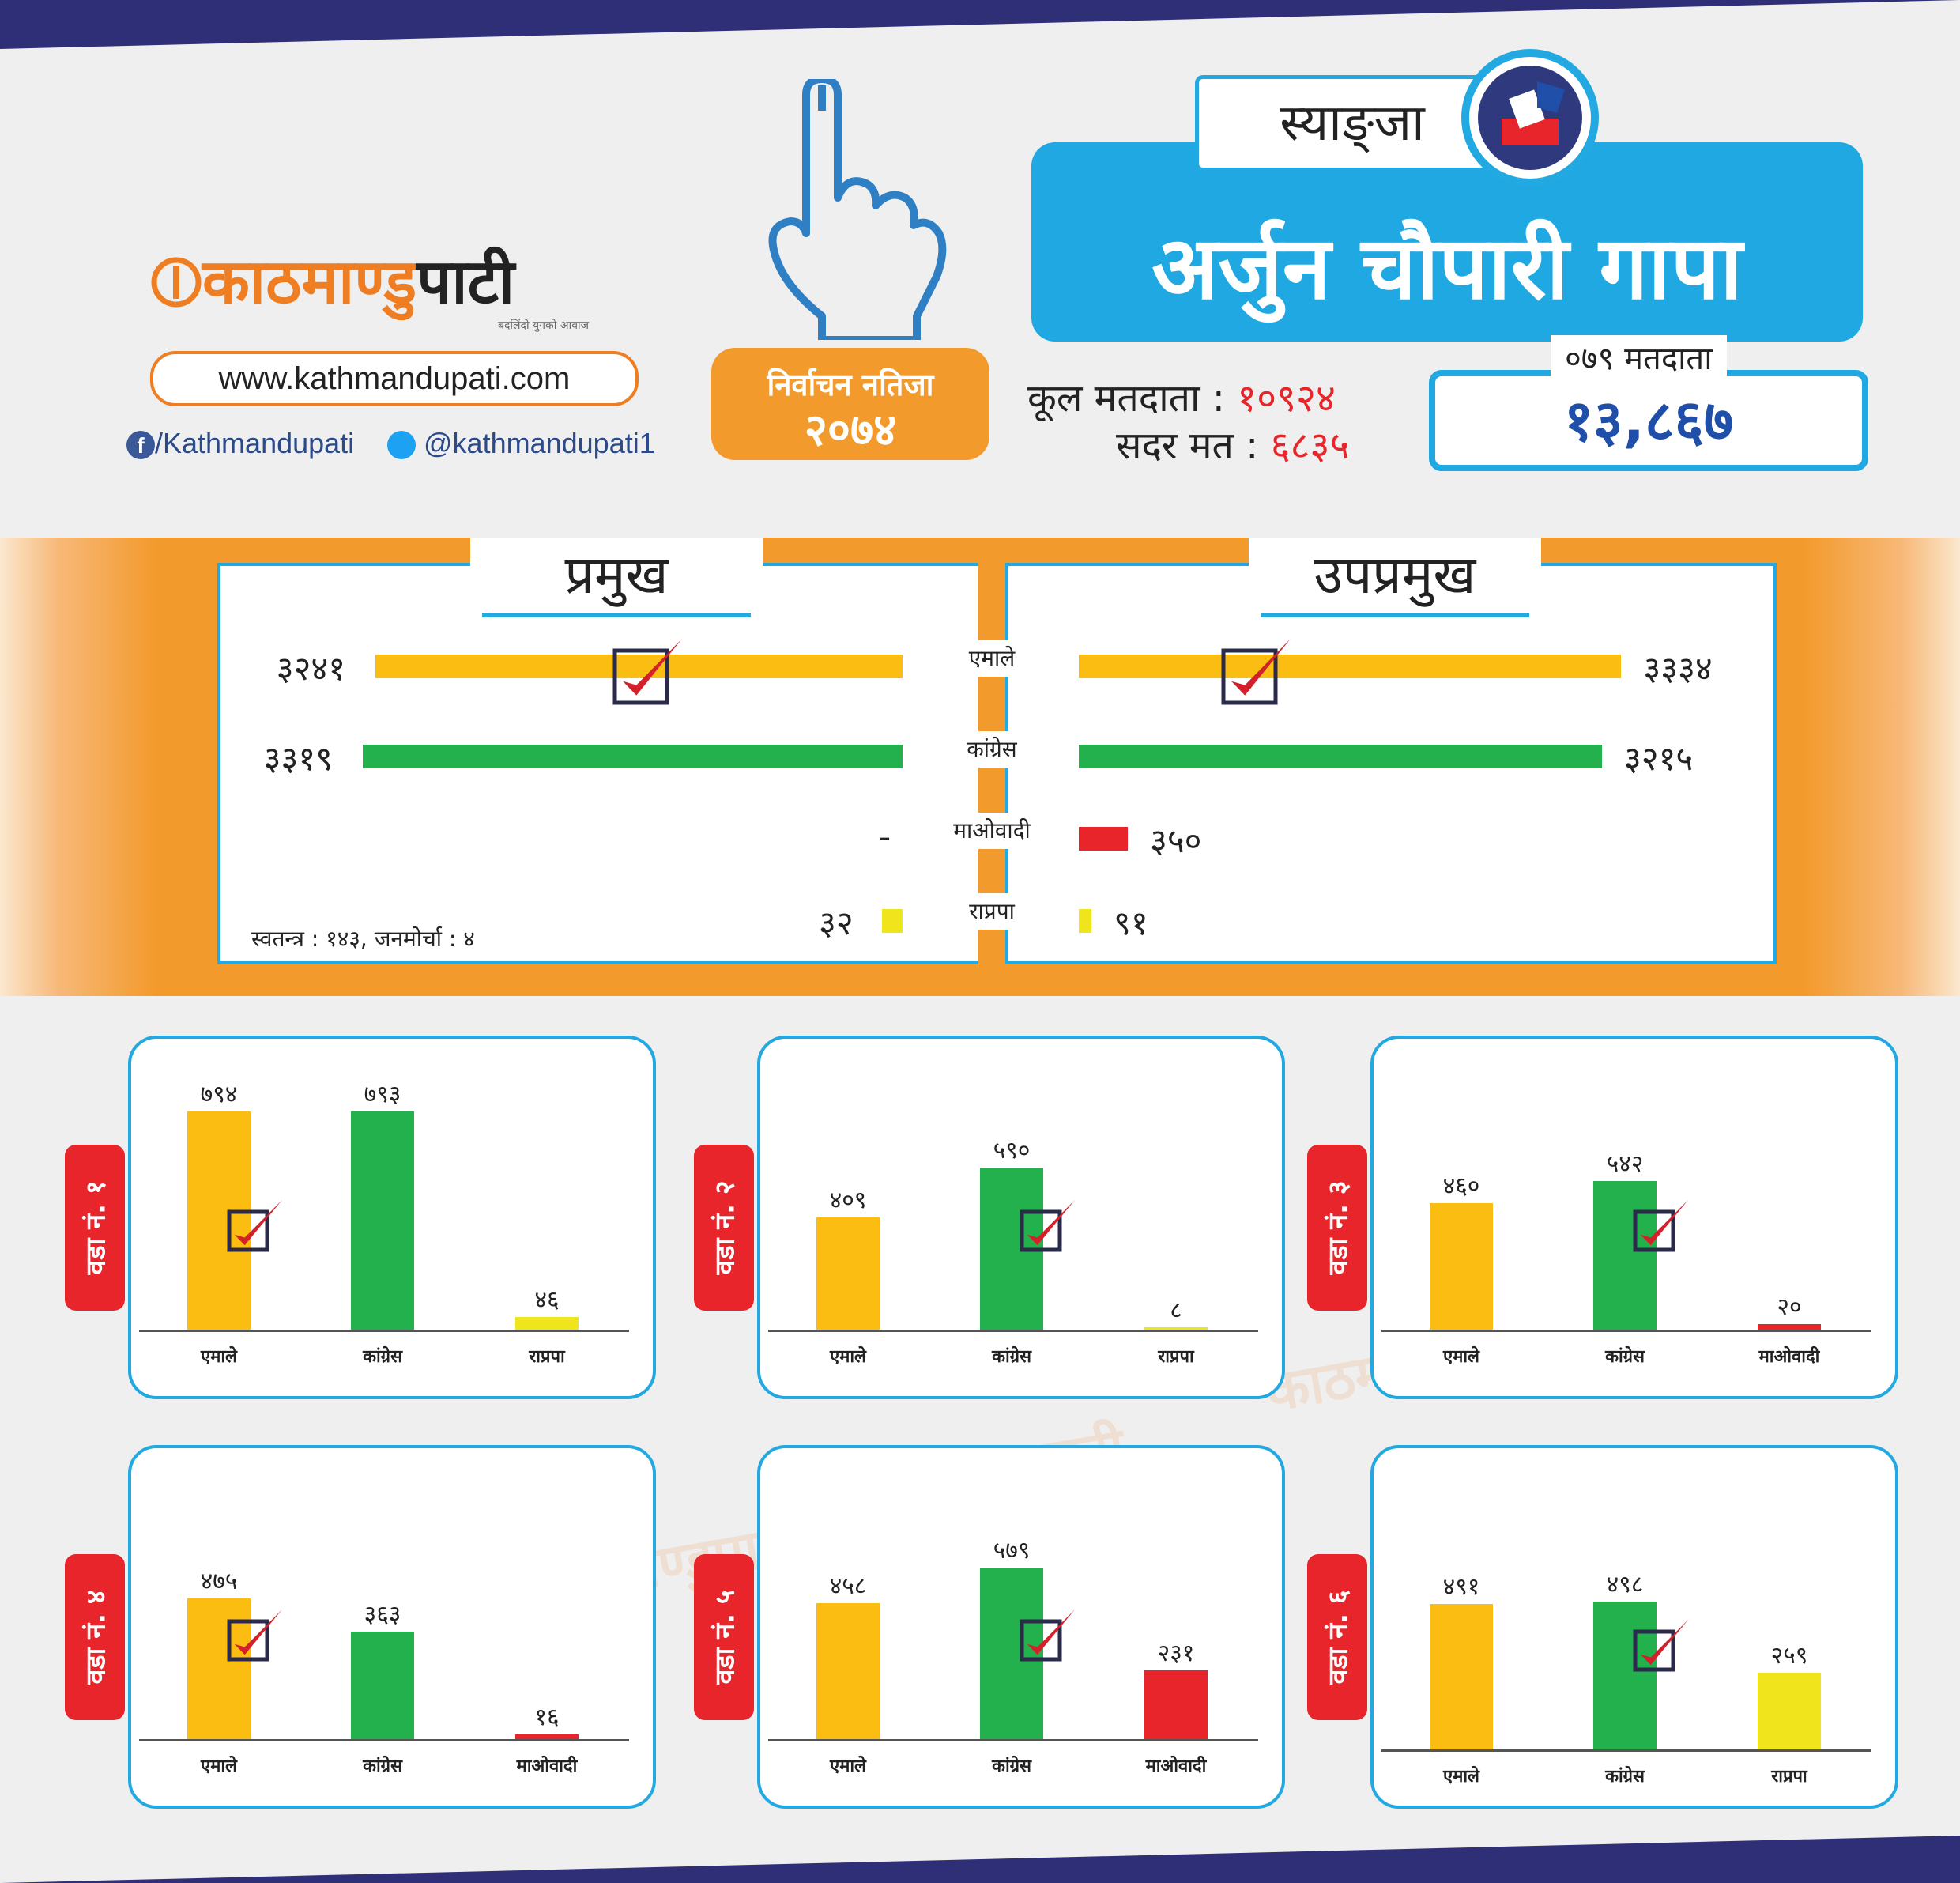 Image resolution: width=1960 pixels, height=1883 pixels. What do you see at coordinates (219, 1581) in the screenshot?
I see `ward-bar-value: ४७५` at bounding box center [219, 1581].